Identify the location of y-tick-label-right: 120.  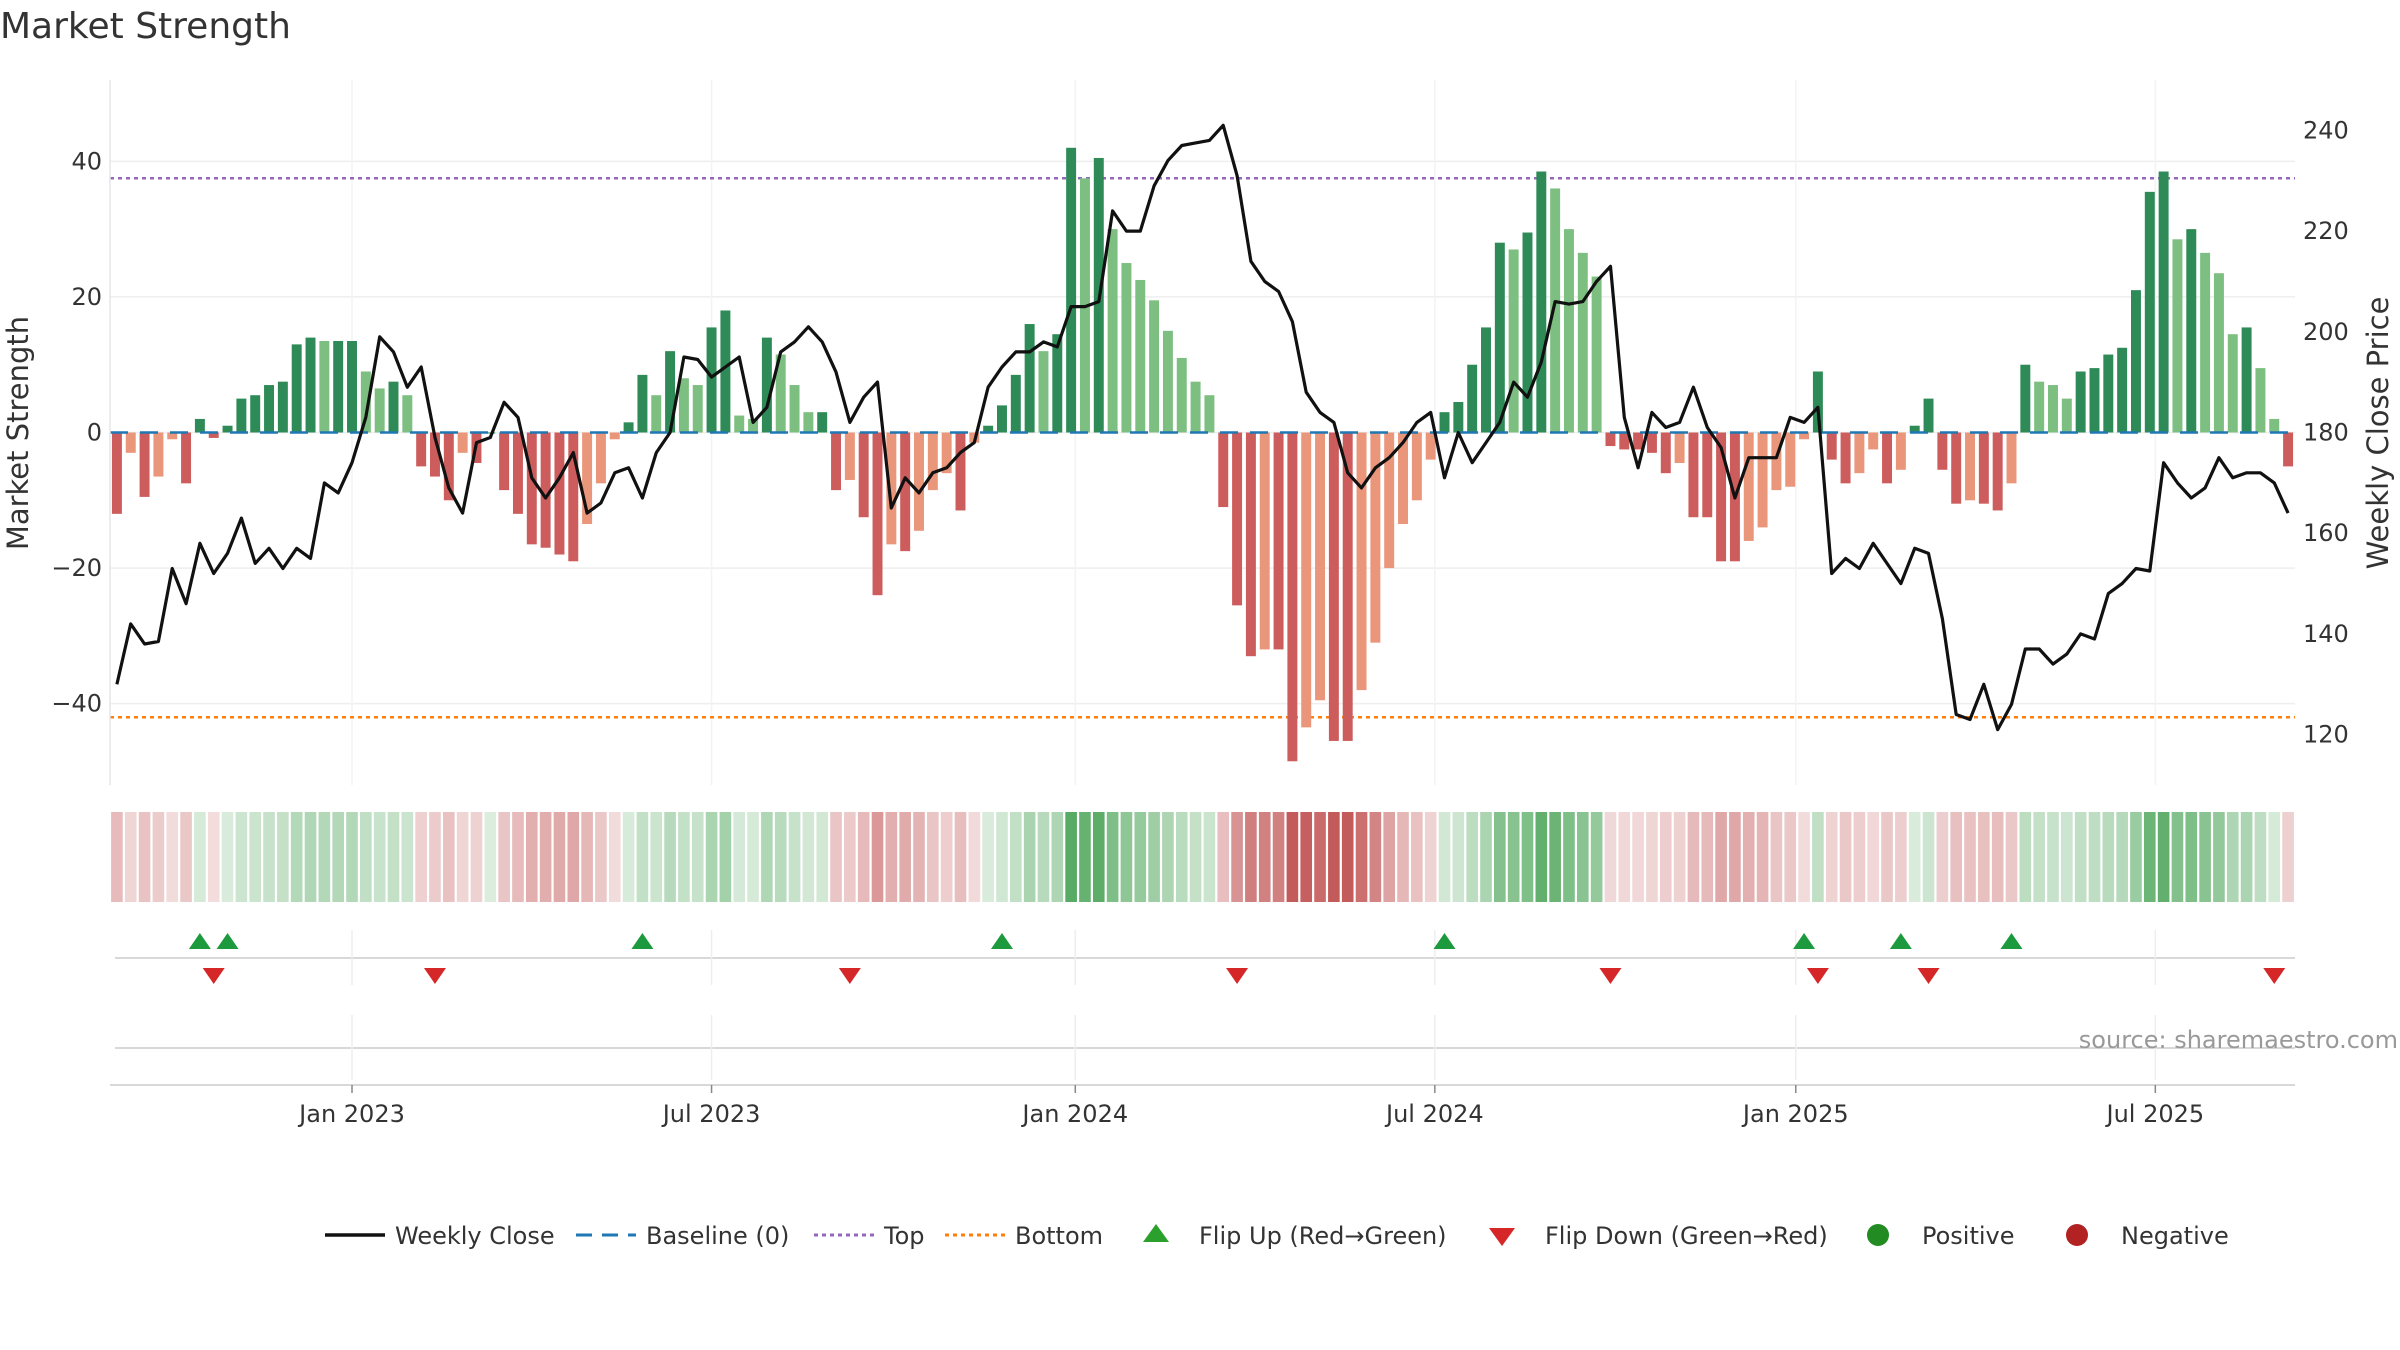
(2326, 735).